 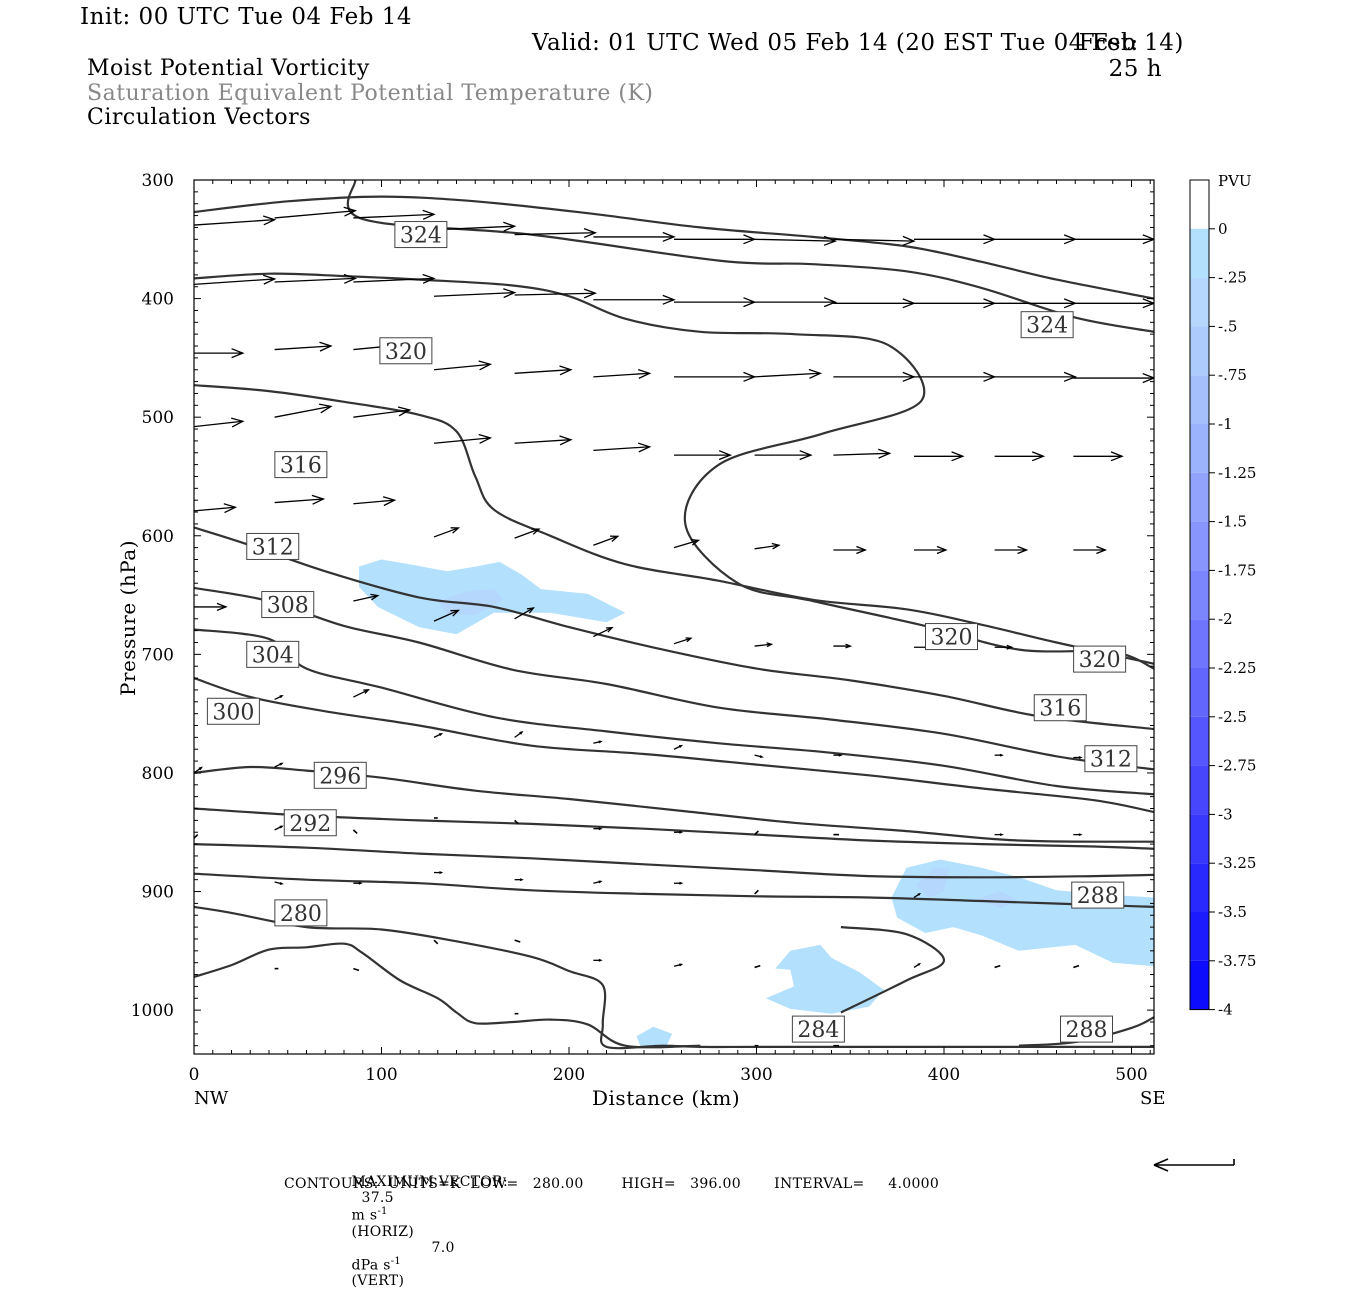 What do you see at coordinates (443, 1247) in the screenshot?
I see `max-vert-value: 7.0` at bounding box center [443, 1247].